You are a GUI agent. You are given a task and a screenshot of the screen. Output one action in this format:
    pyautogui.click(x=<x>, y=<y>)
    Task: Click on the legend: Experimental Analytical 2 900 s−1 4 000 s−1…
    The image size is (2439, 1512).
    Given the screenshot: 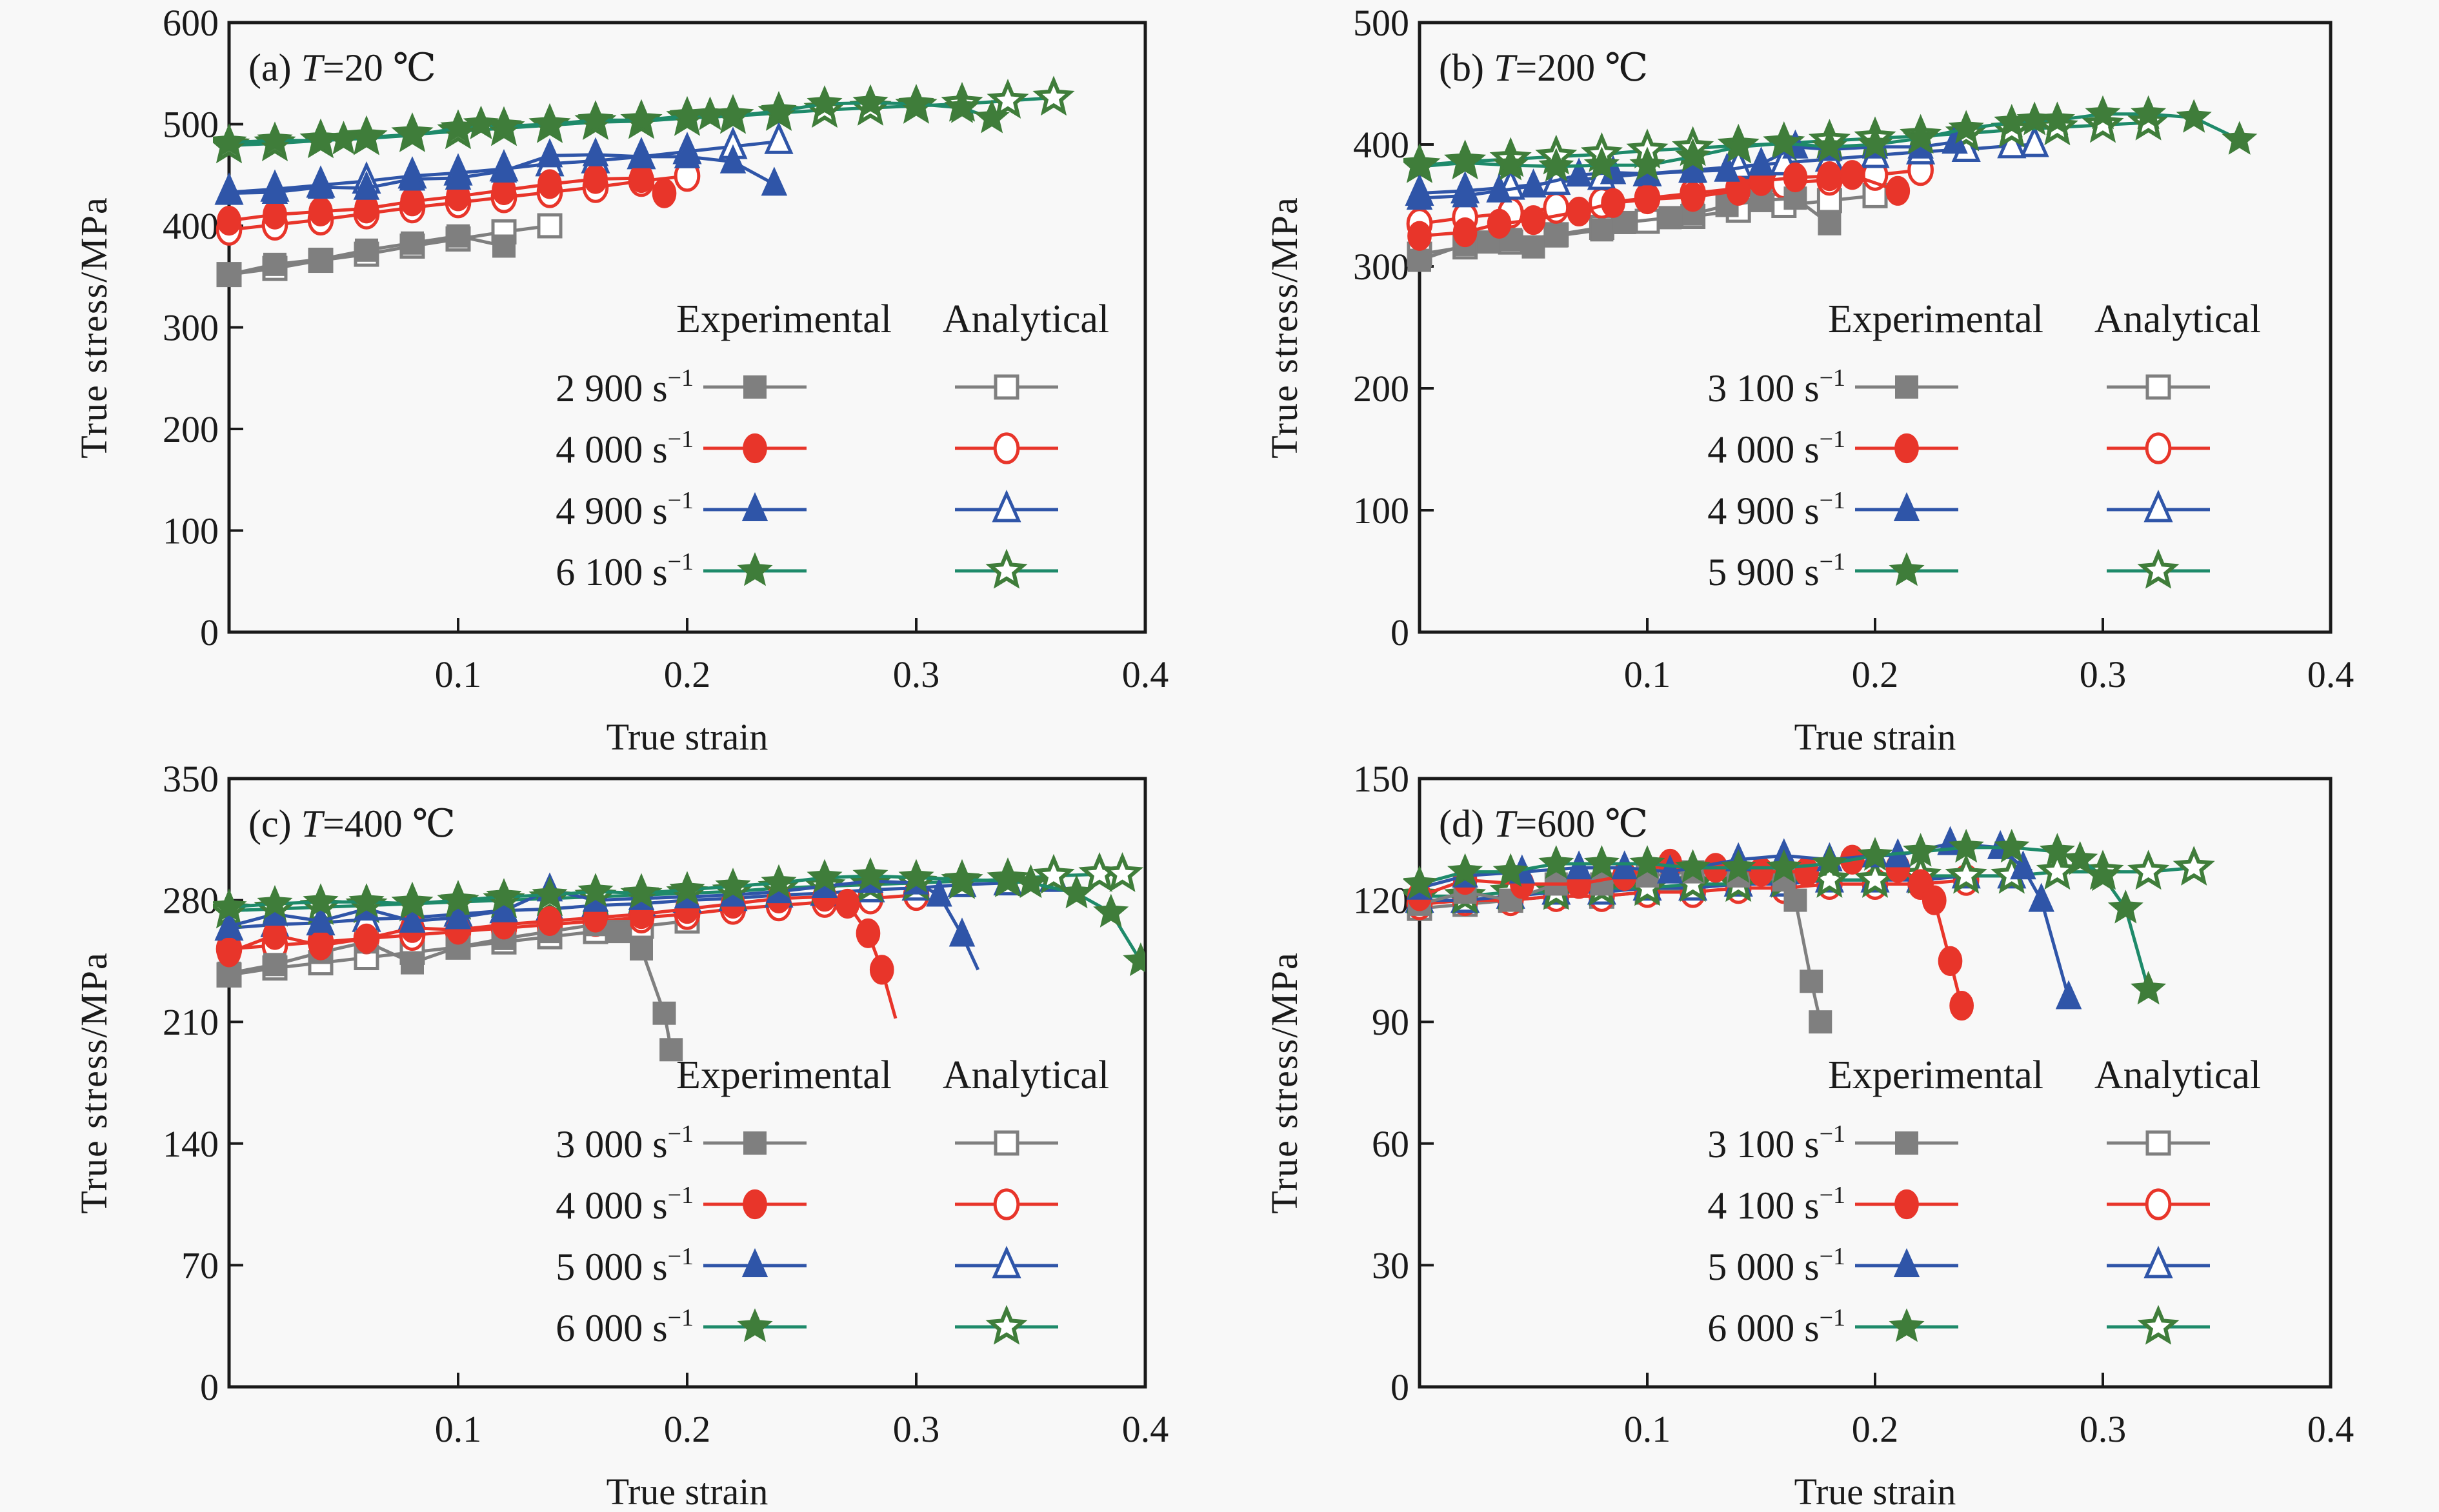 What is the action you would take?
    pyautogui.click(x=833, y=445)
    